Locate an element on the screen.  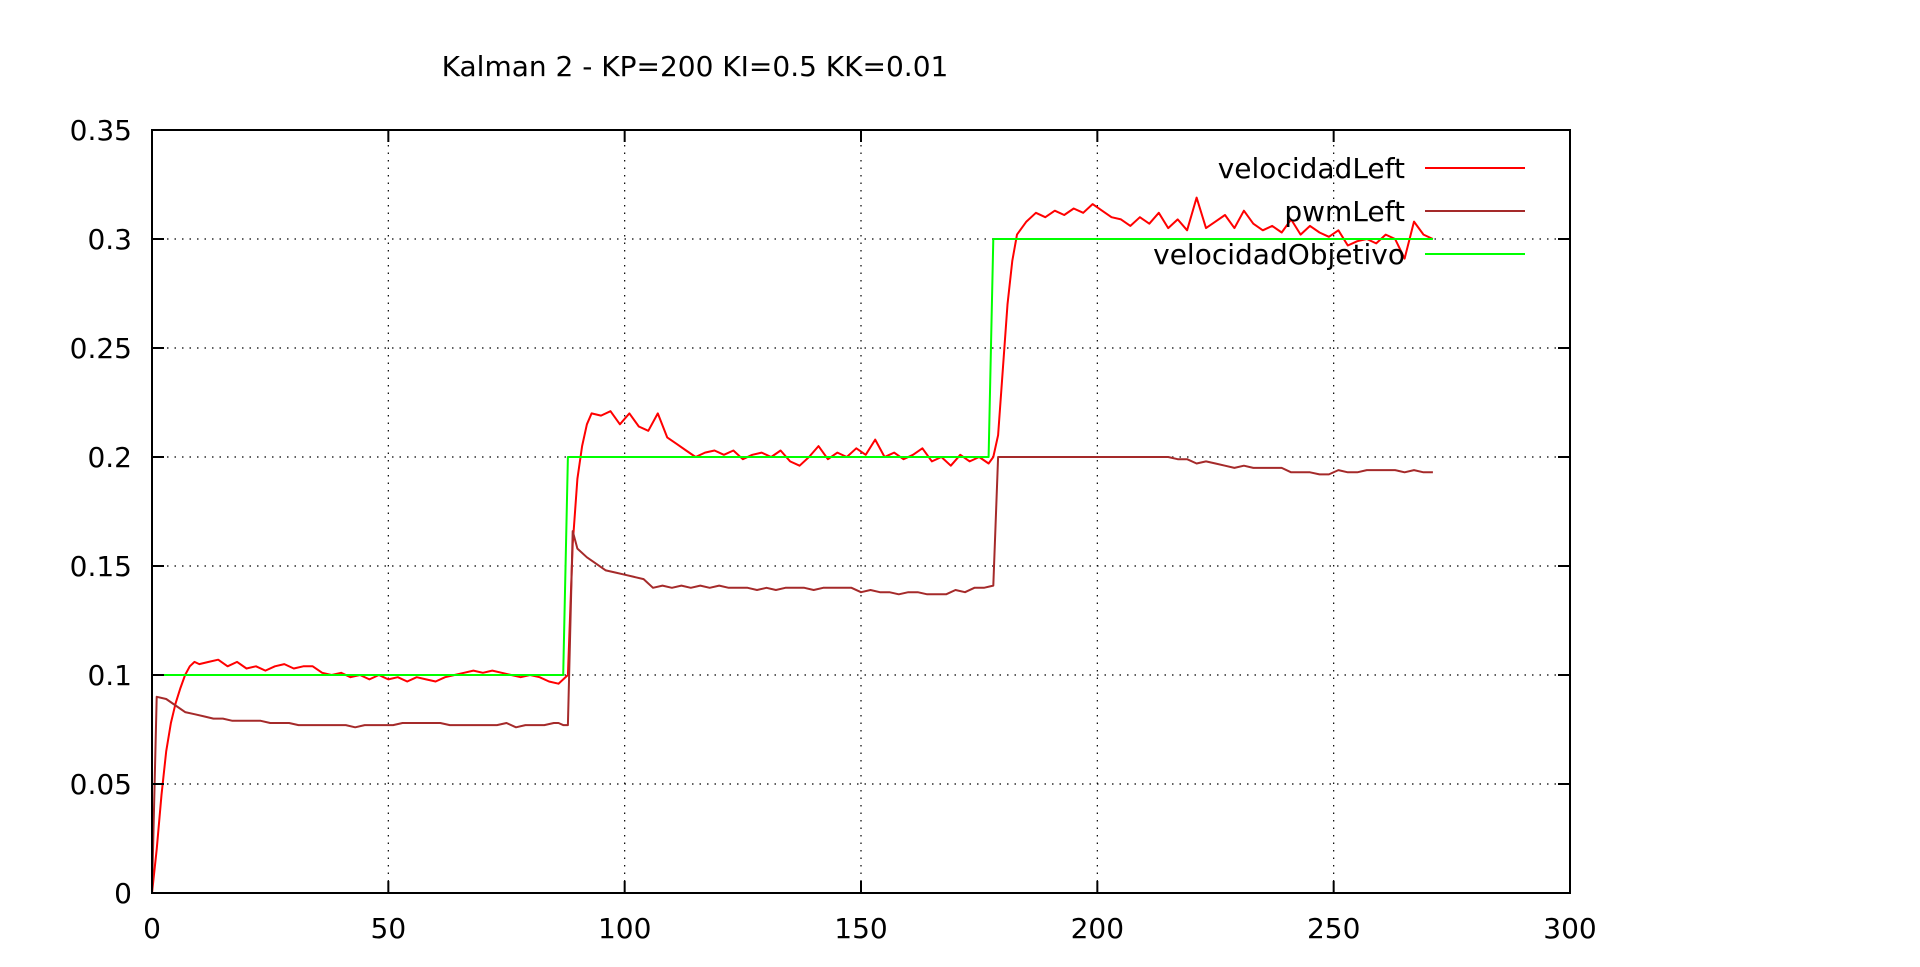
x-tick-label: 250 is located at coordinates (1333, 928).